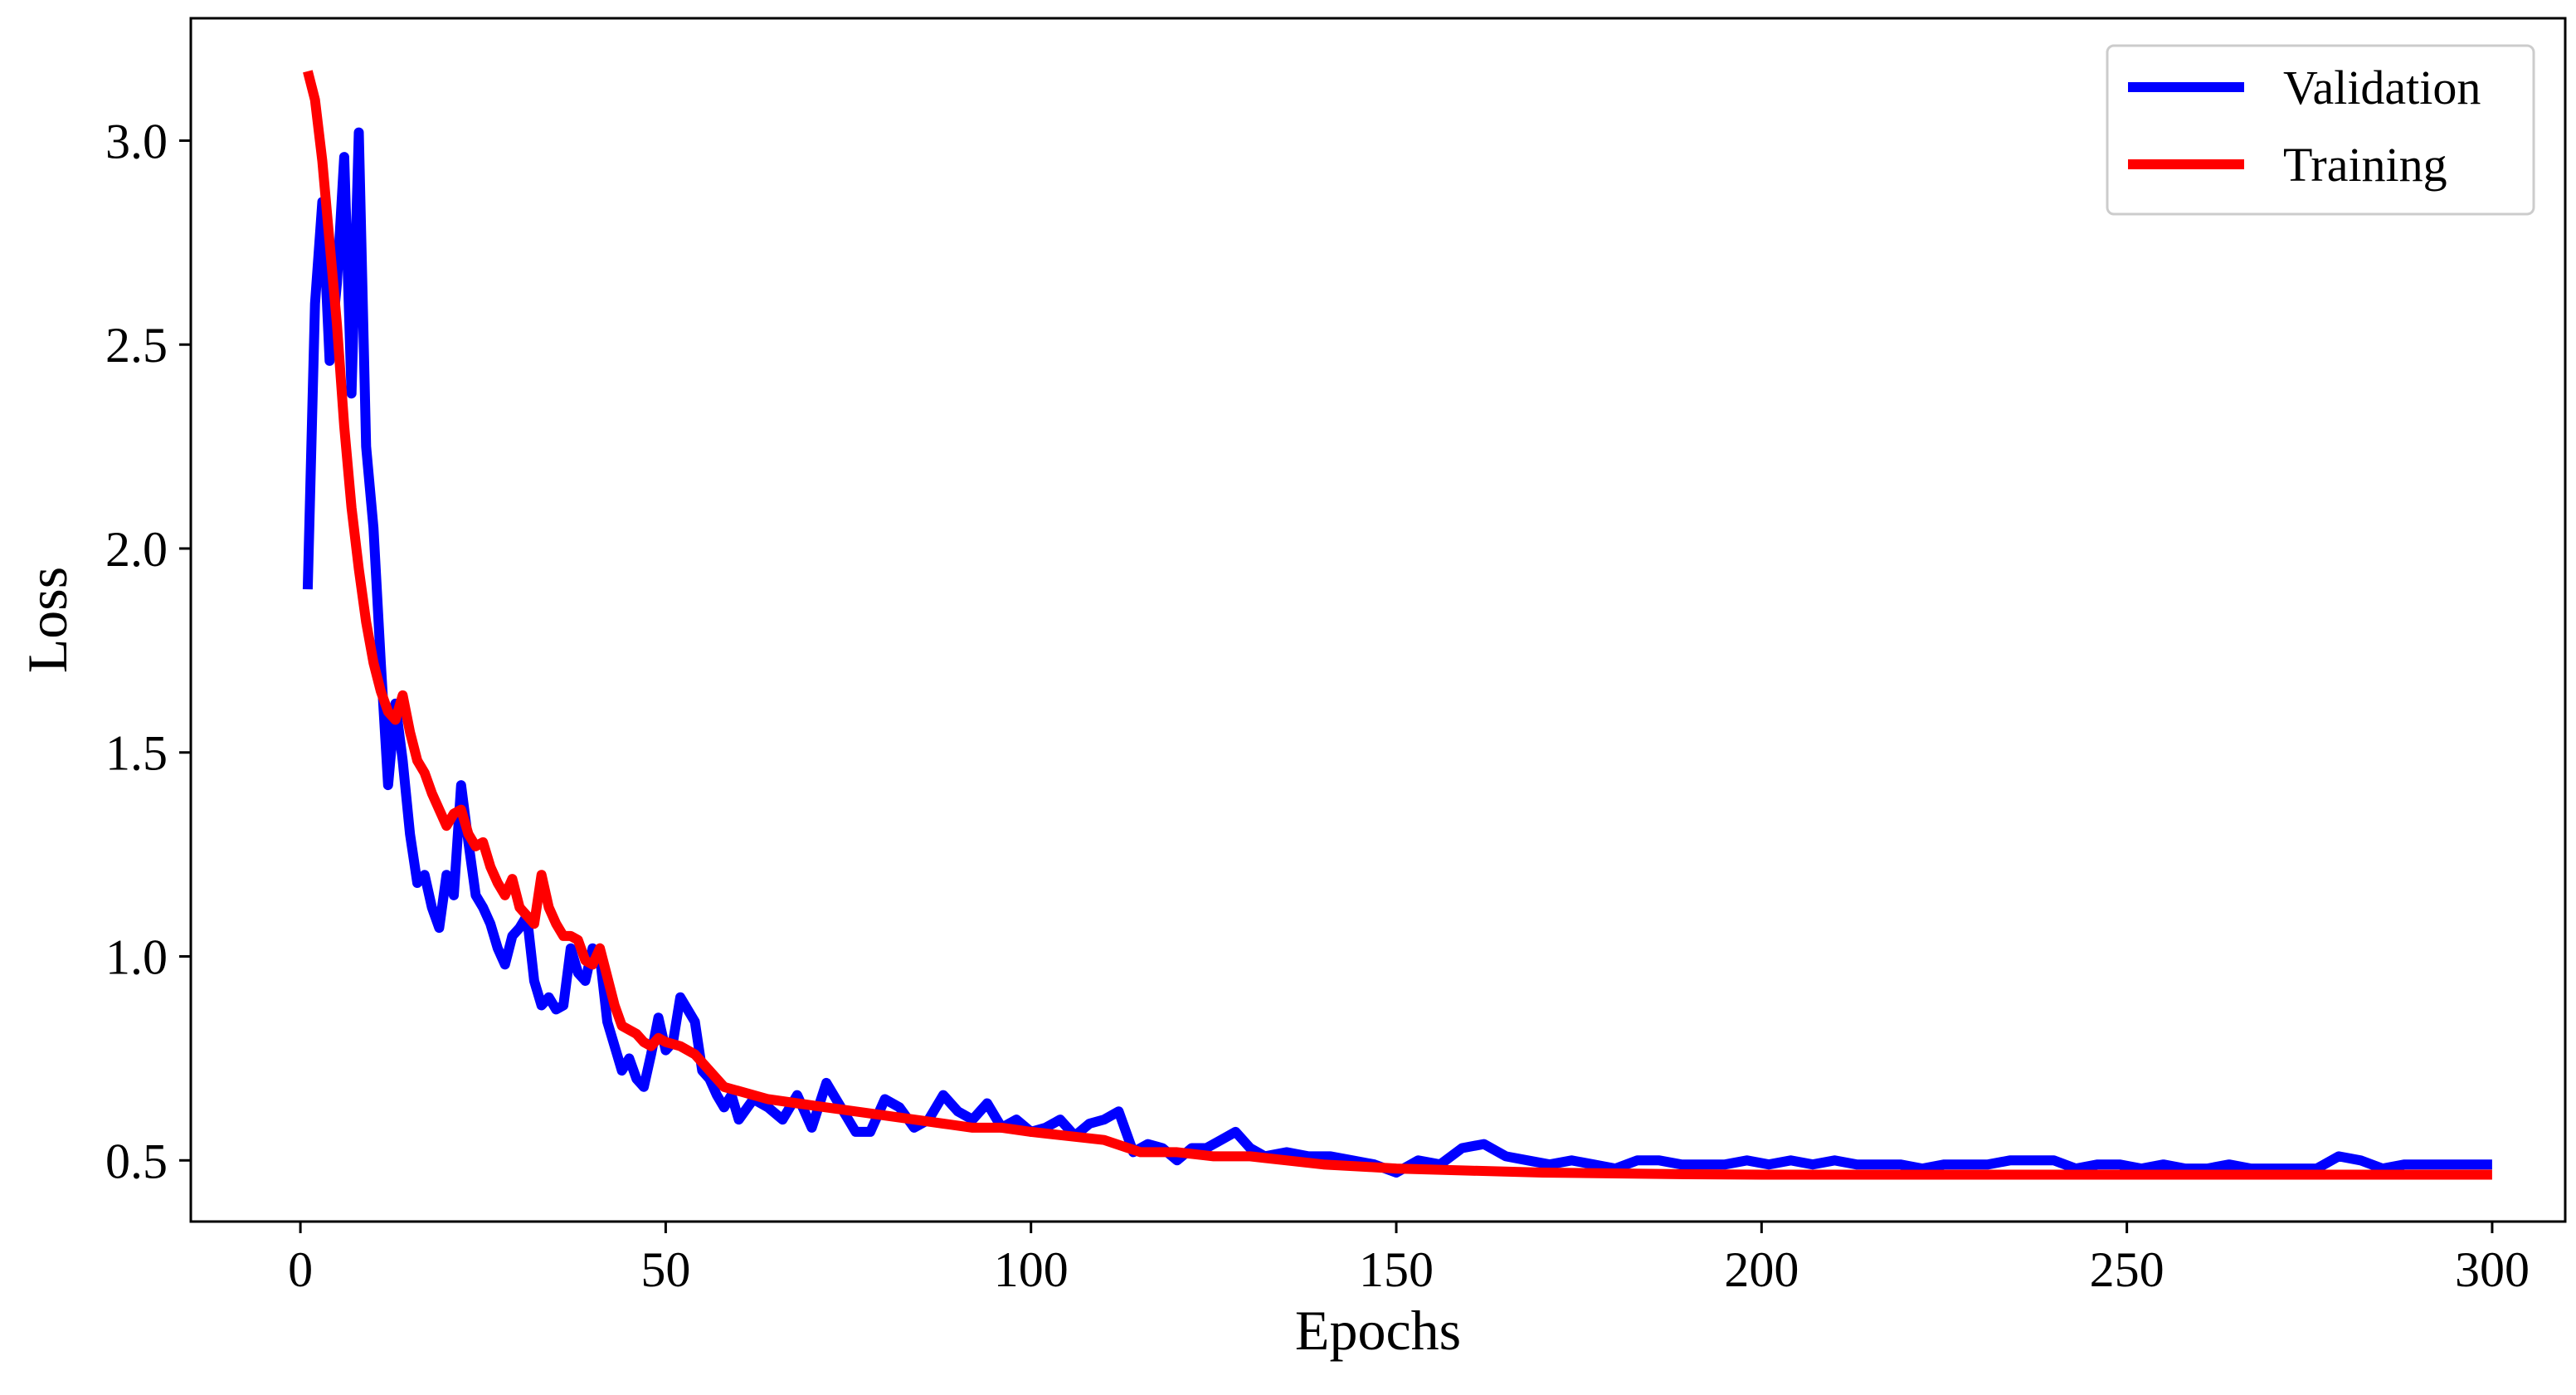 Image resolution: width=2576 pixels, height=1395 pixels. What do you see at coordinates (136, 753) in the screenshot?
I see `y-tick-label: 1.5` at bounding box center [136, 753].